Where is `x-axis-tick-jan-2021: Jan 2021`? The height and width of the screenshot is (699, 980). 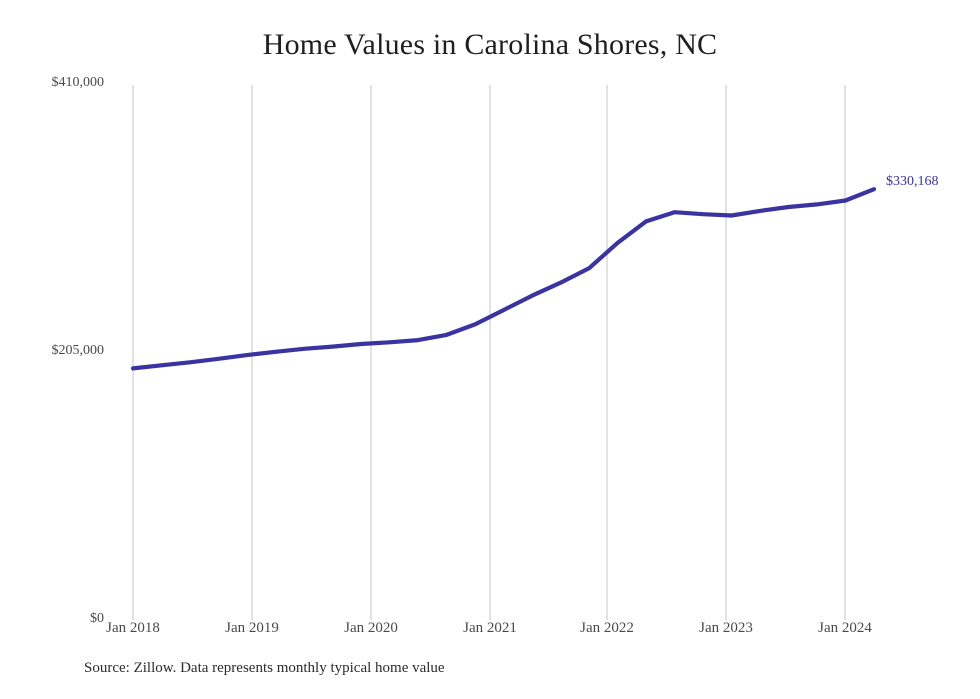
x-axis-tick-jan-2021: Jan 2021 is located at coordinates (490, 628).